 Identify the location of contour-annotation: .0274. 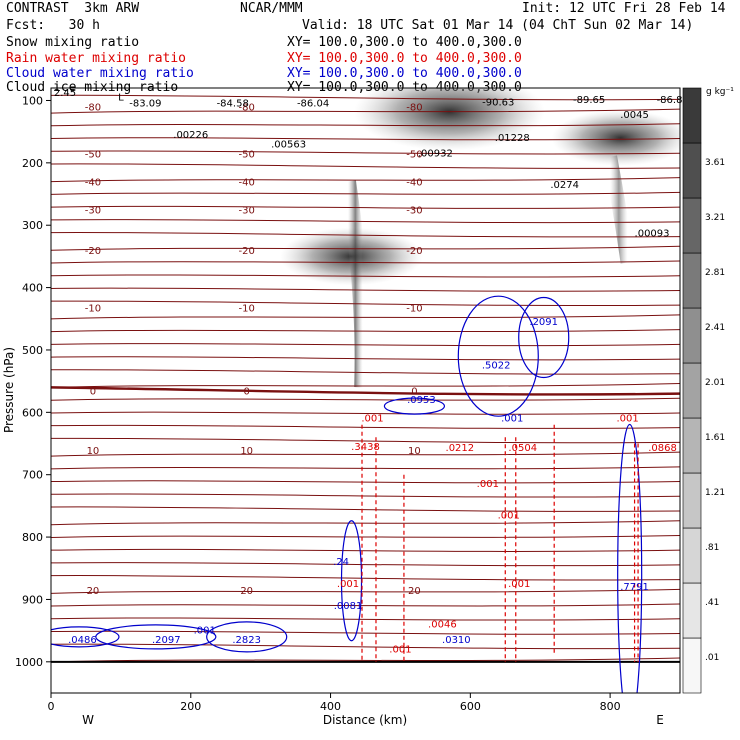
(564, 185).